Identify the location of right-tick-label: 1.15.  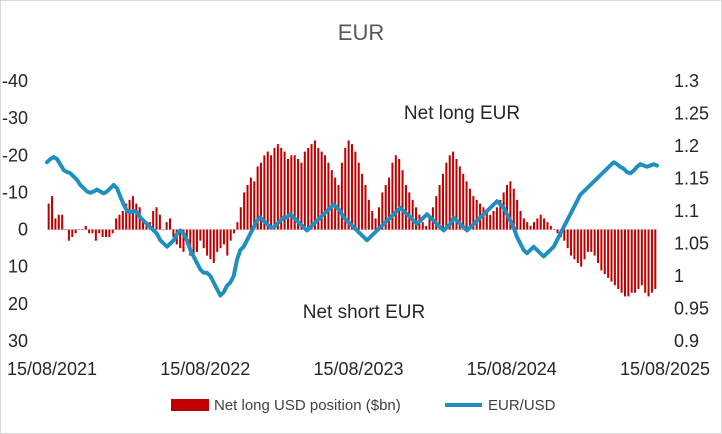
(691, 179).